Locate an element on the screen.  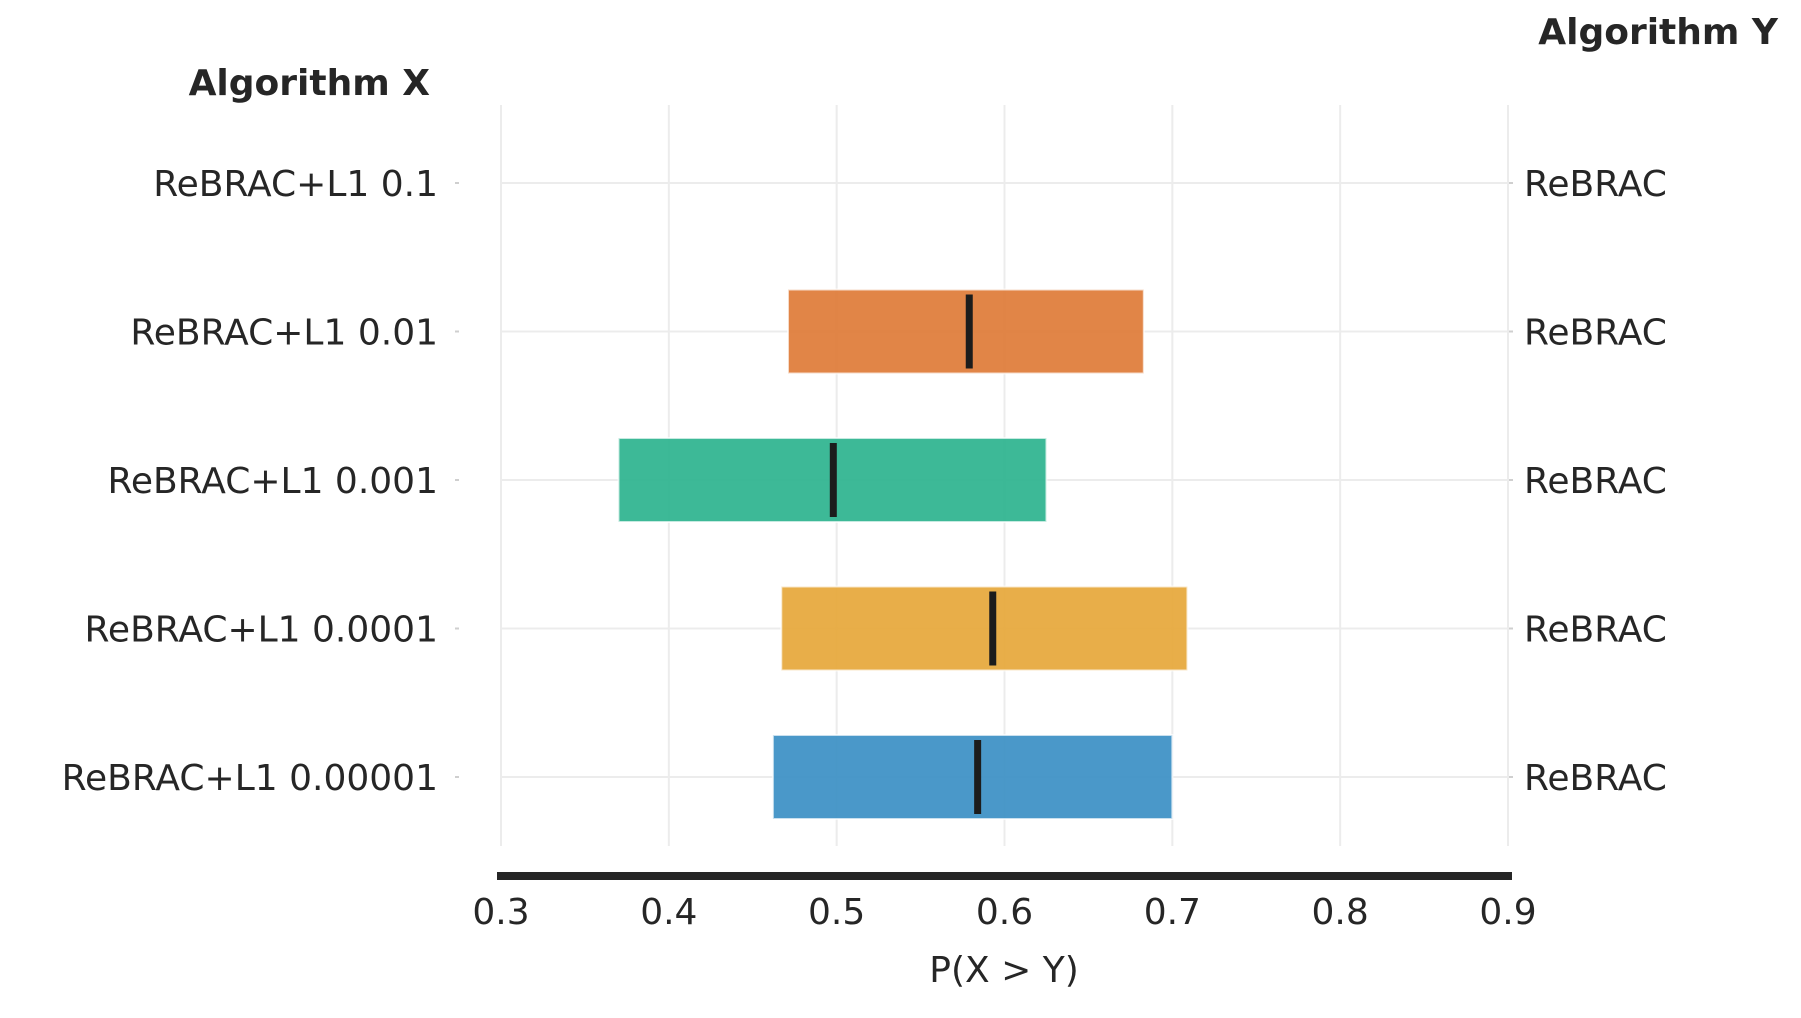
x-tick-label: 0.5 is located at coordinates (836, 912).